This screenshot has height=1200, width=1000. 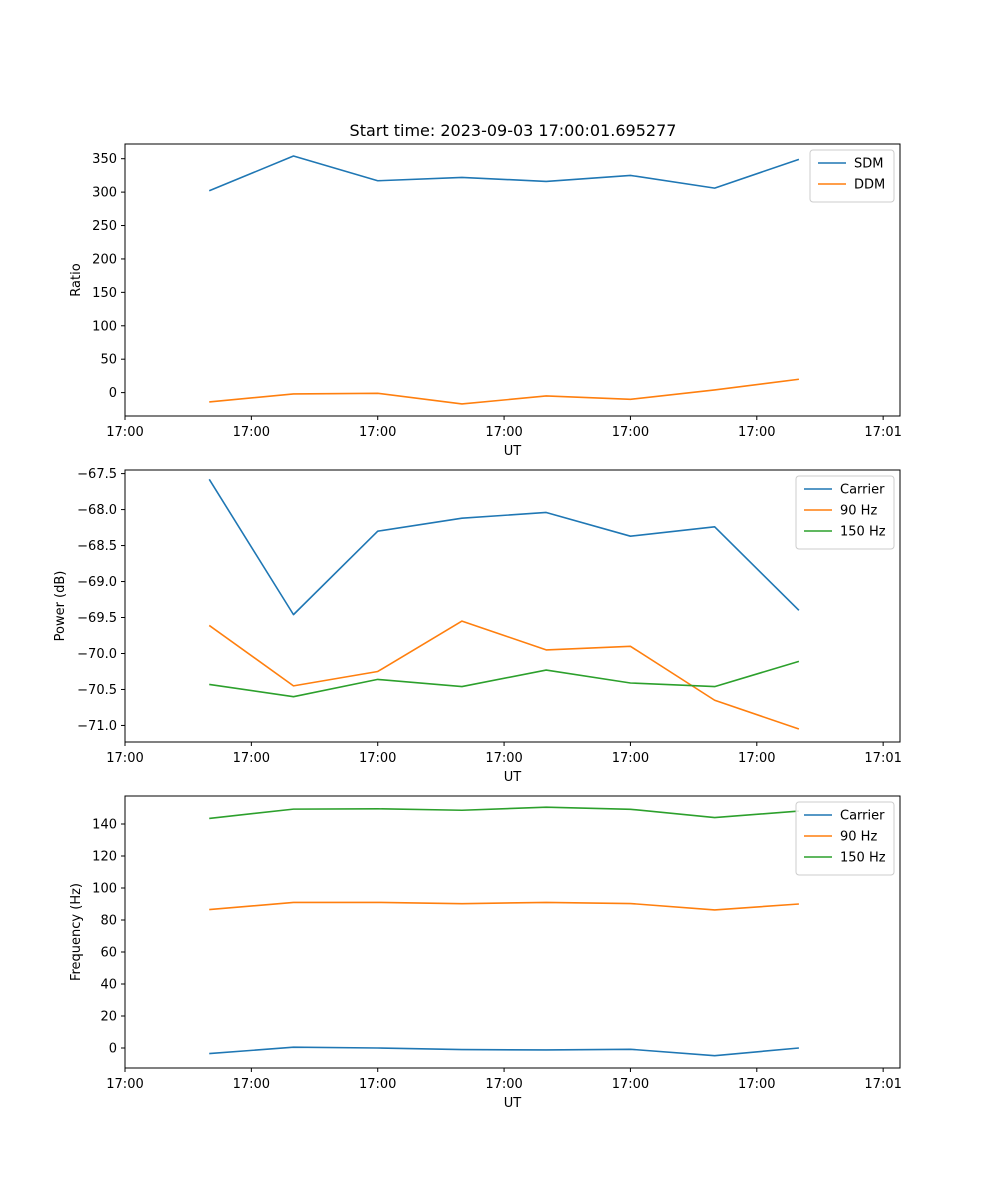 I want to click on y-tick-label: 120, so click(x=104, y=857).